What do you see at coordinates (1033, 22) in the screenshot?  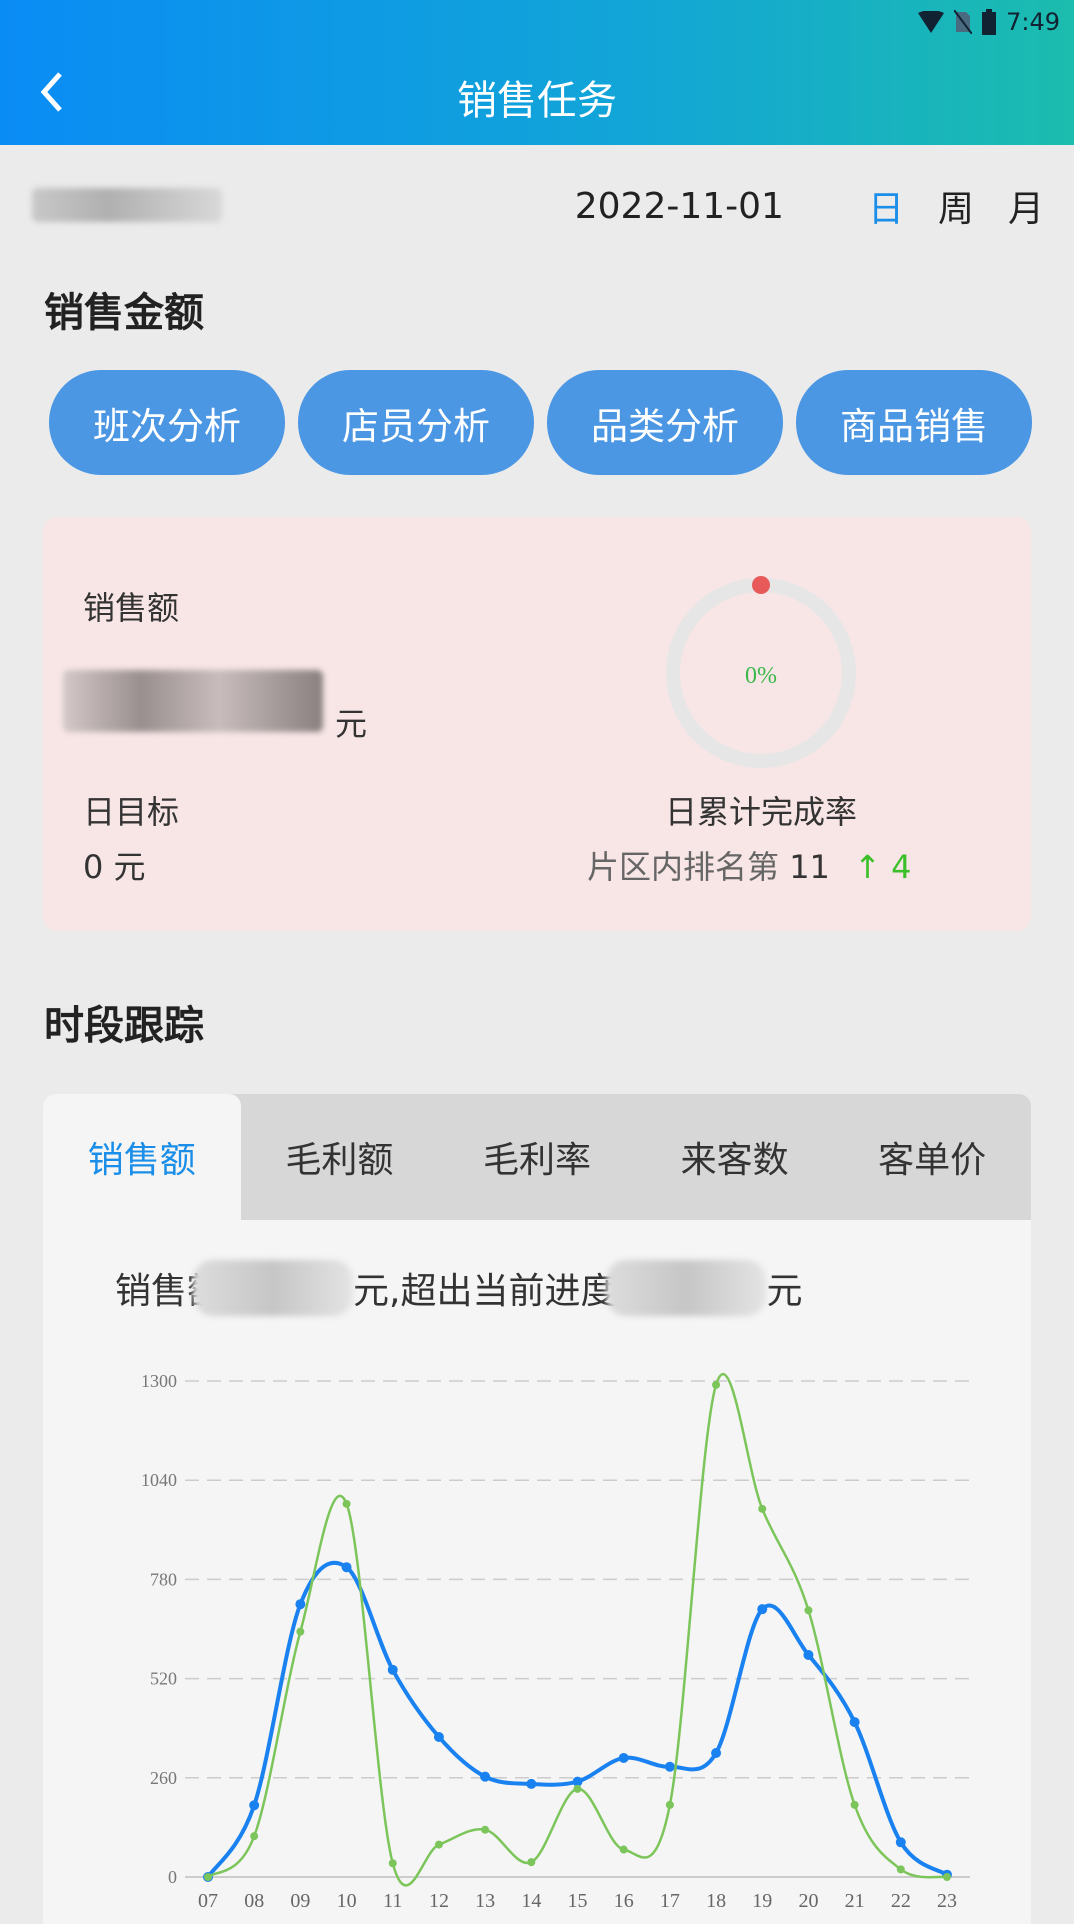 I see `status-time: 7:49` at bounding box center [1033, 22].